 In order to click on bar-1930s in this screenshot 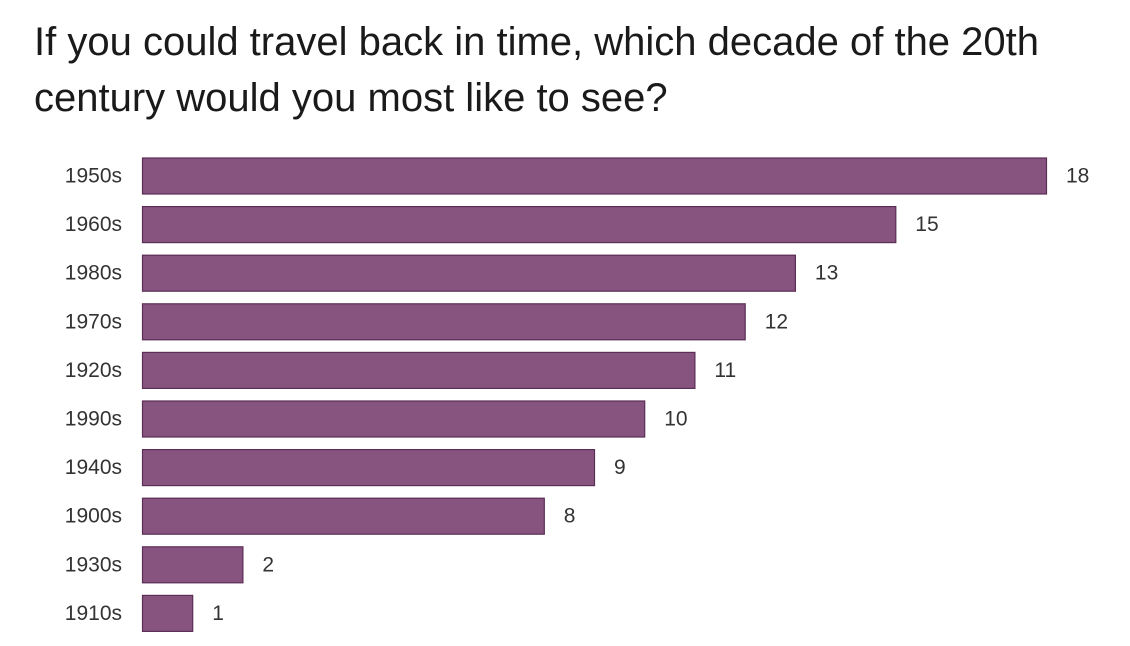, I will do `click(192, 565)`.